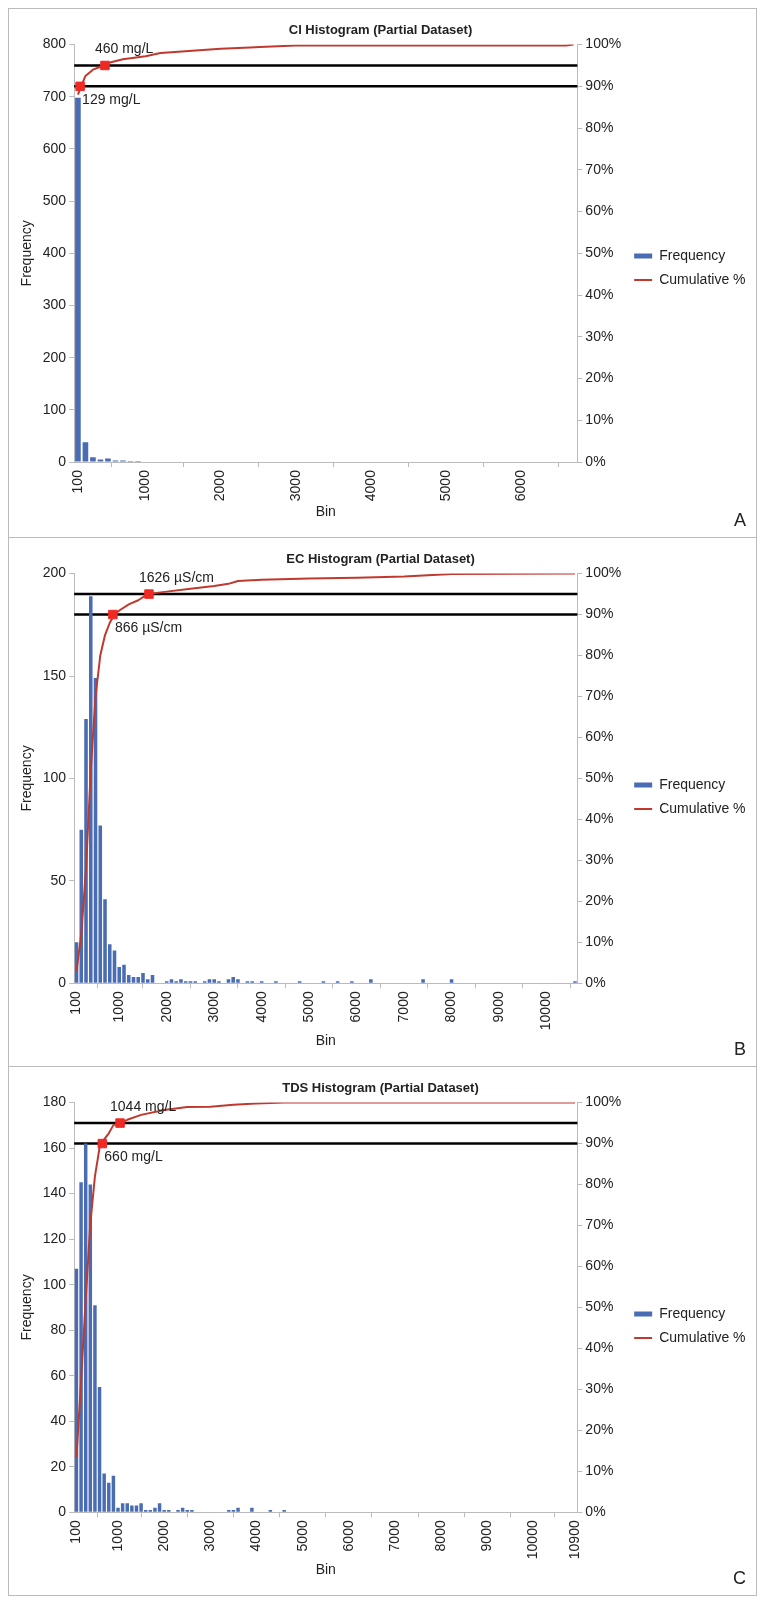  What do you see at coordinates (58, 1465) in the screenshot?
I see `y-tick-label: 20` at bounding box center [58, 1465].